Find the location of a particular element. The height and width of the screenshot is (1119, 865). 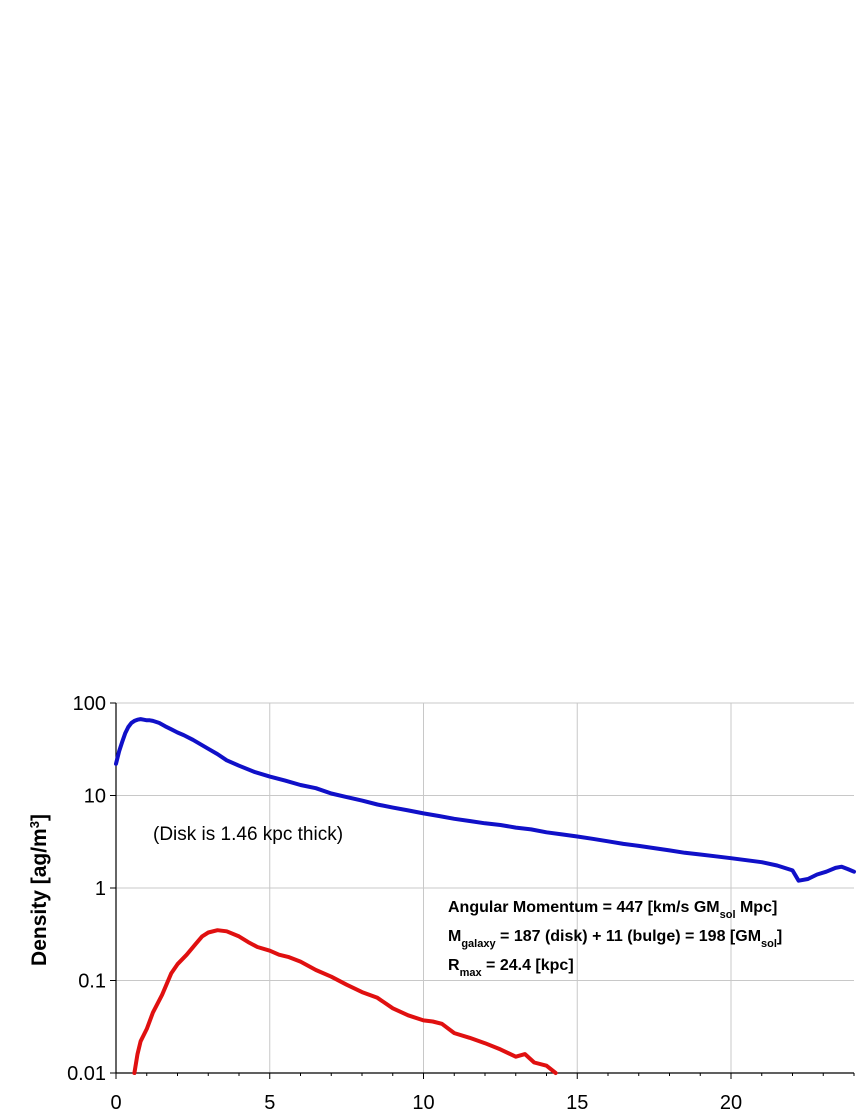

y-tick-labels: 100 10 1 0.1 0.01 is located at coordinates (86, 889).